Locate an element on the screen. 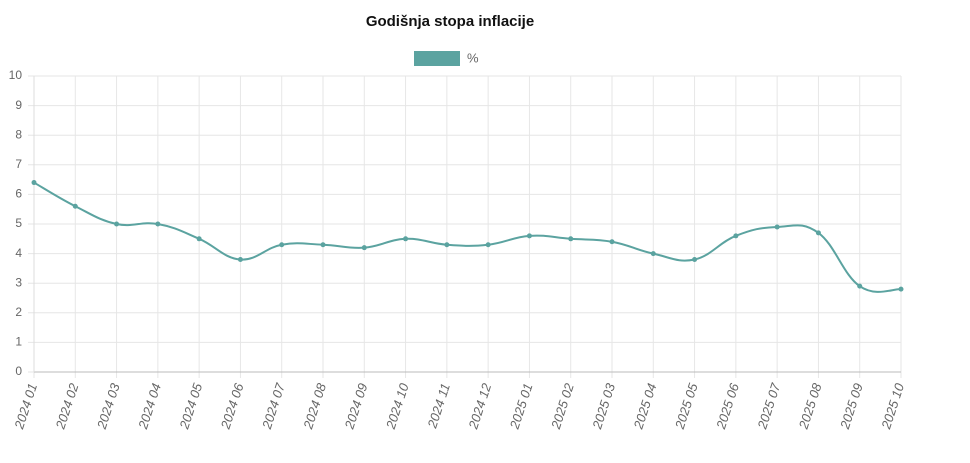 The image size is (970, 463). x-tick-label: 2024 07 is located at coordinates (273, 406).